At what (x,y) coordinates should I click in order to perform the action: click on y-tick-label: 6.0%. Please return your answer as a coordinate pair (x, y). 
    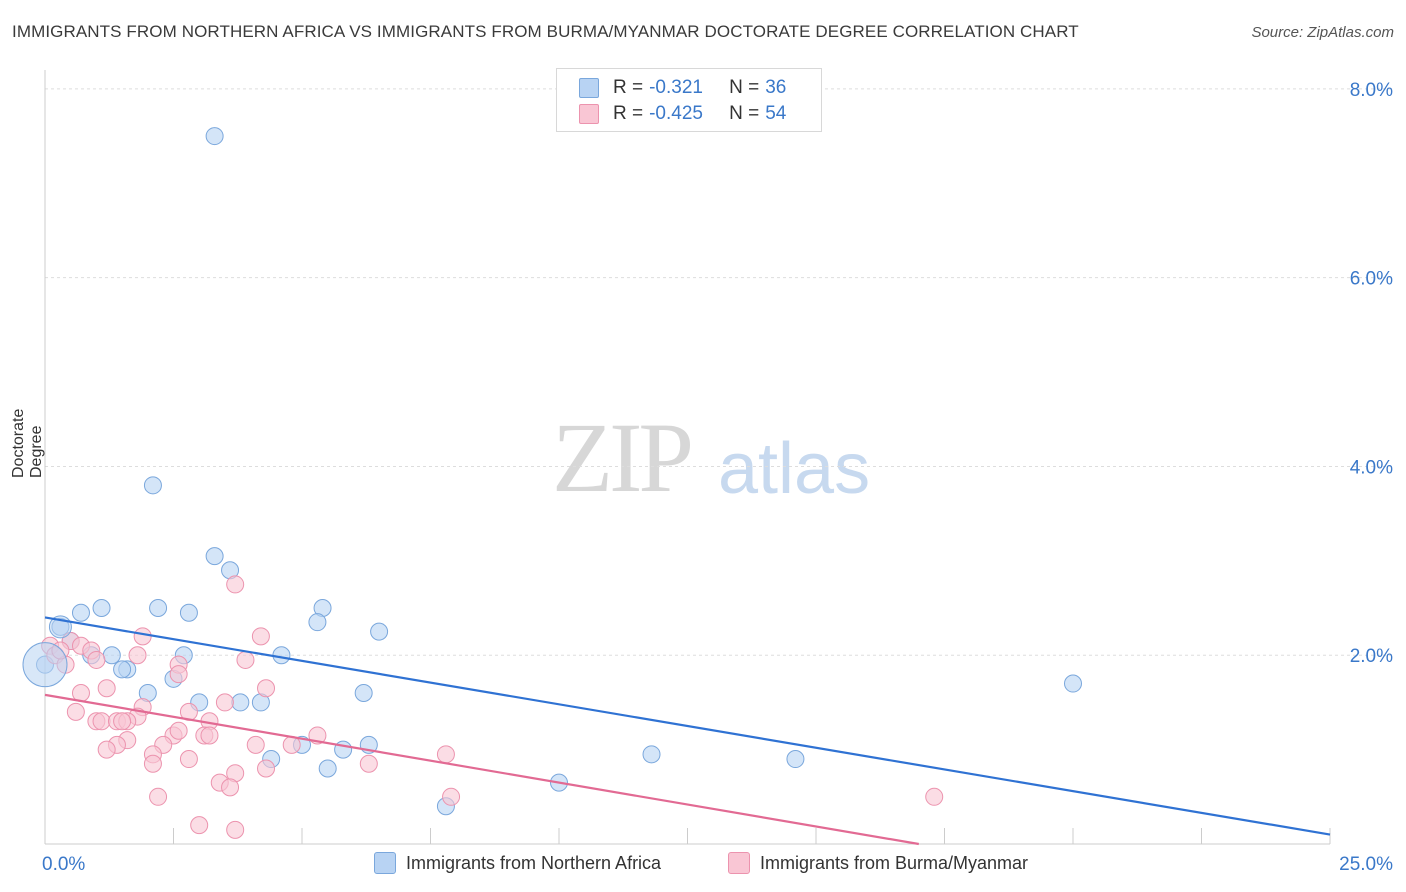
    Looking at the image, I should click on (1371, 279).